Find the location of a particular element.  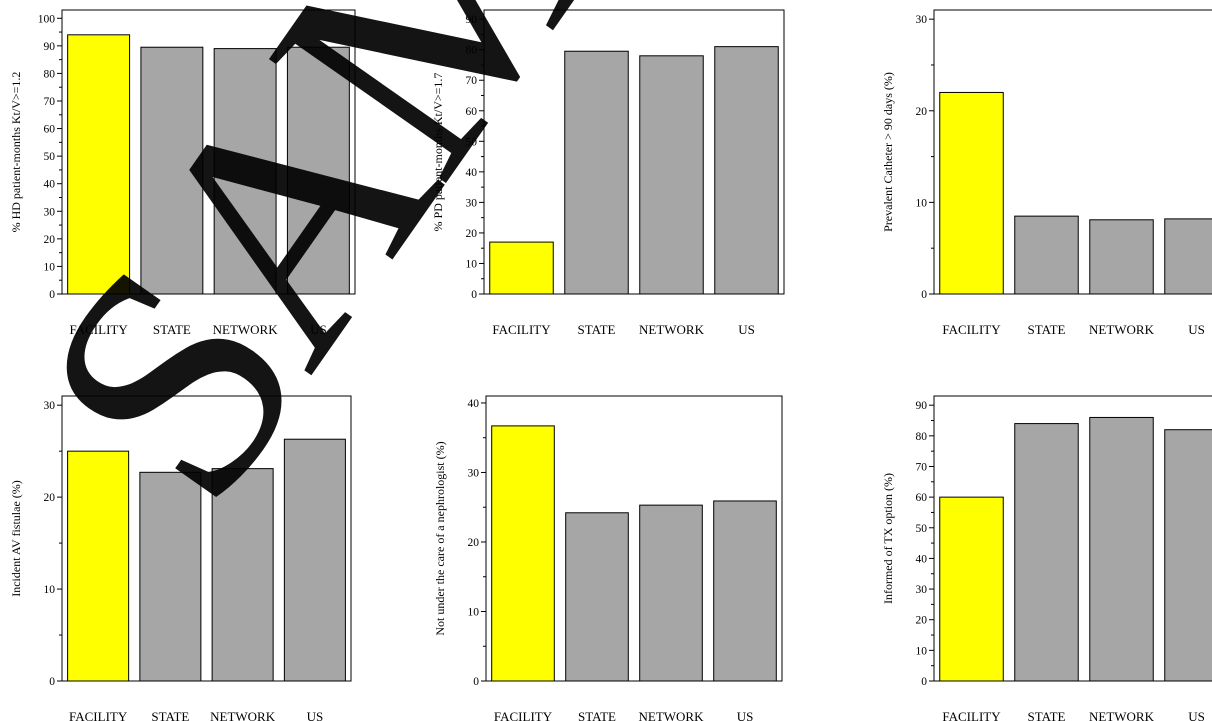

y-axis-label: Informed of TX option (%) is located at coordinates (888, 538).